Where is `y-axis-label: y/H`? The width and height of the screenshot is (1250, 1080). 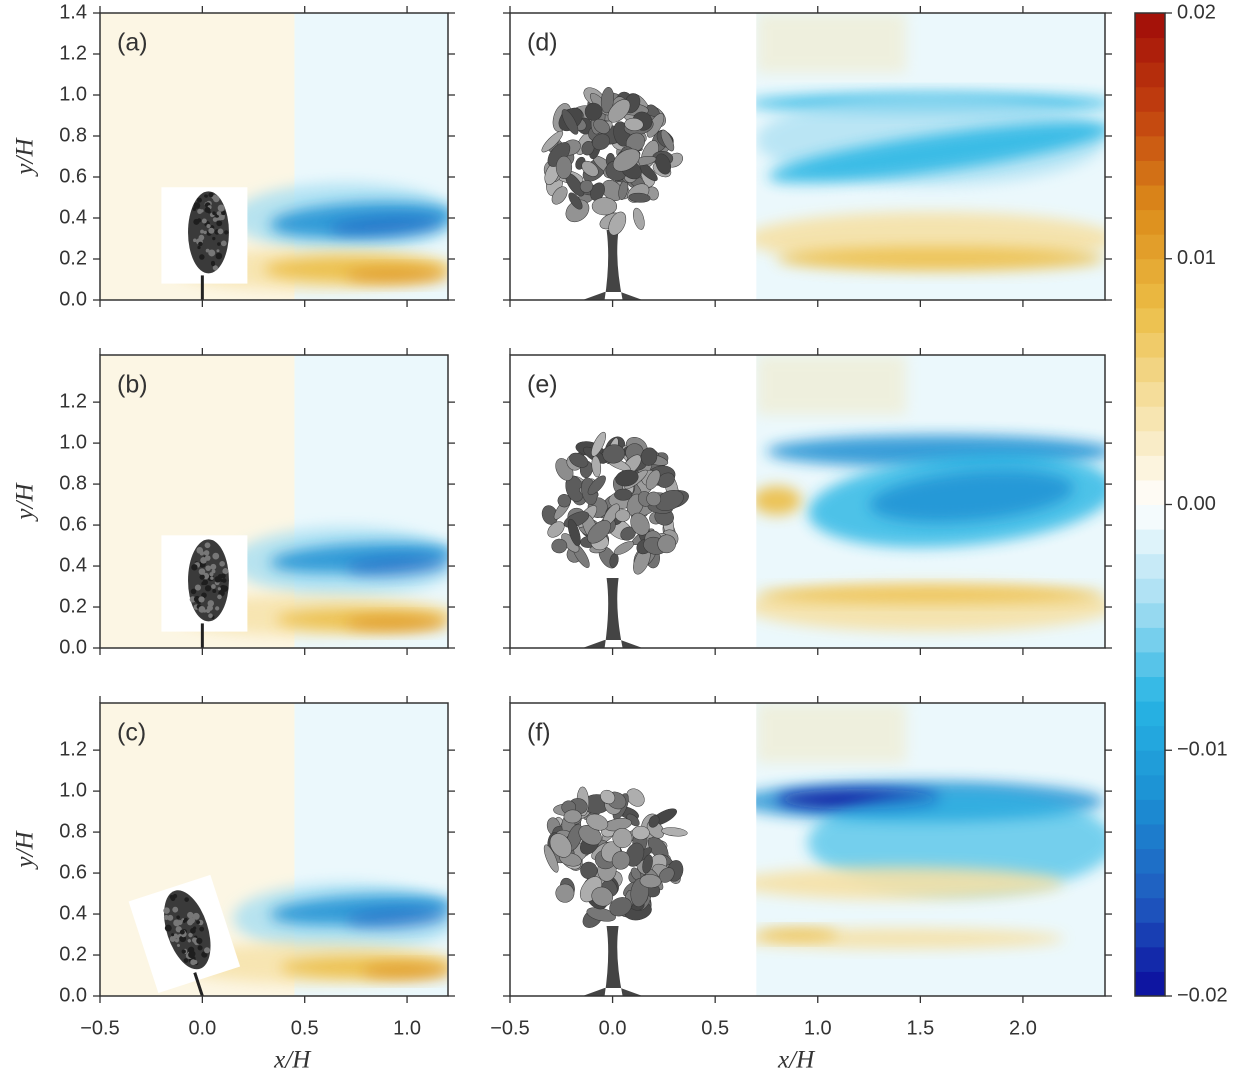 y-axis-label: y/H is located at coordinates (25, 157).